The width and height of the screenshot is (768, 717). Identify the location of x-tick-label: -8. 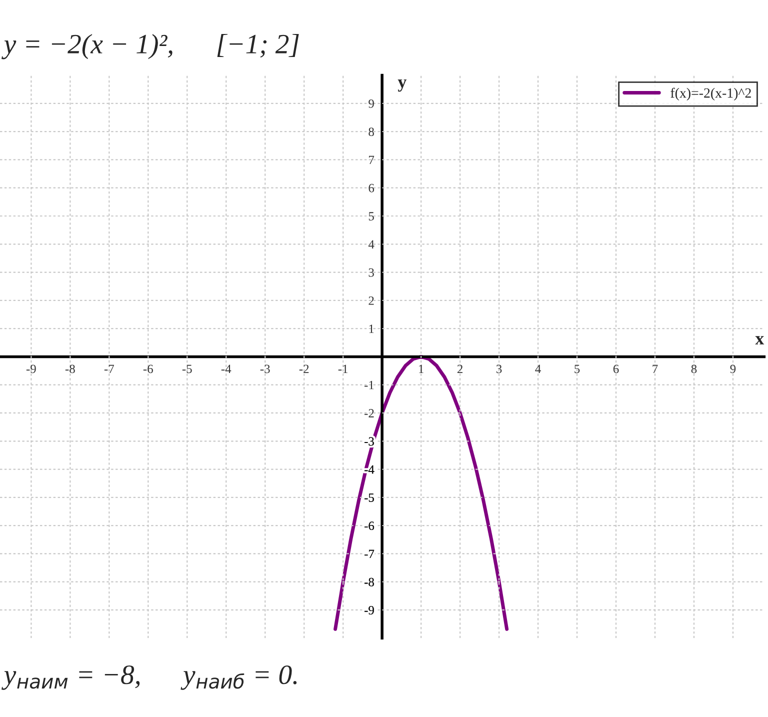
(70, 369).